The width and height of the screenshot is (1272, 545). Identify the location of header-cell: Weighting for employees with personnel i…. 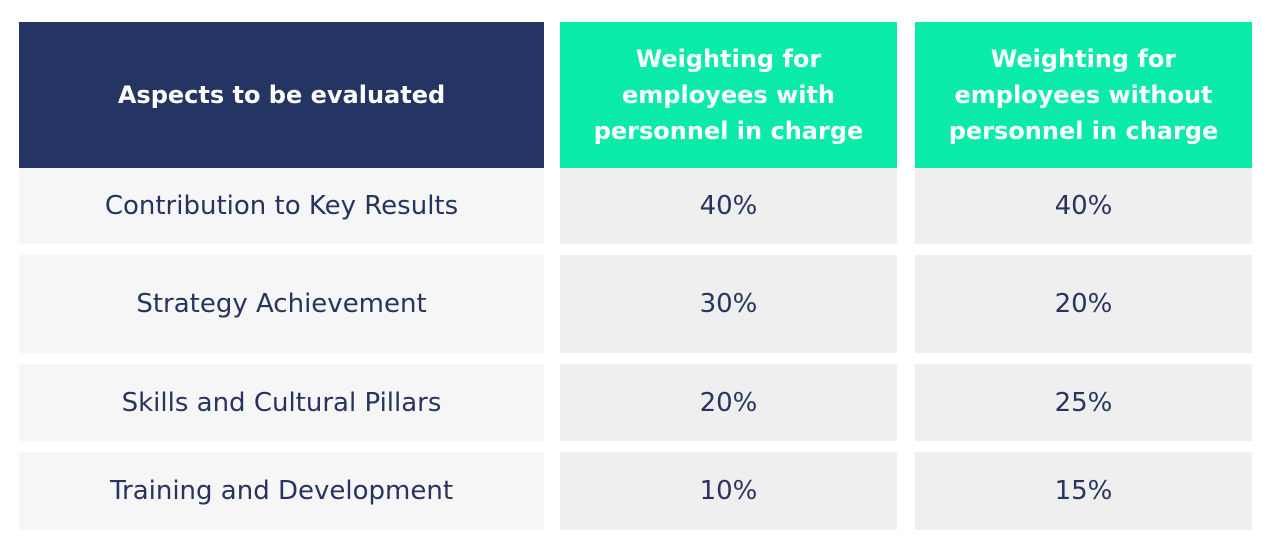
(728, 95).